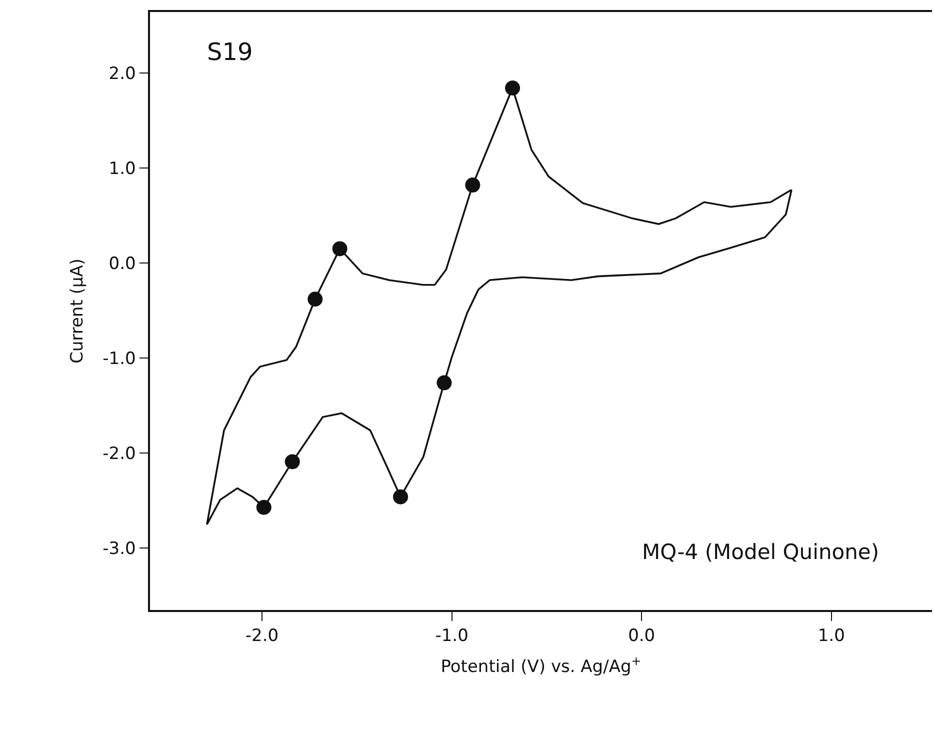  Describe the element at coordinates (119, 359) in the screenshot. I see `y-tick-label: -1.0` at that location.